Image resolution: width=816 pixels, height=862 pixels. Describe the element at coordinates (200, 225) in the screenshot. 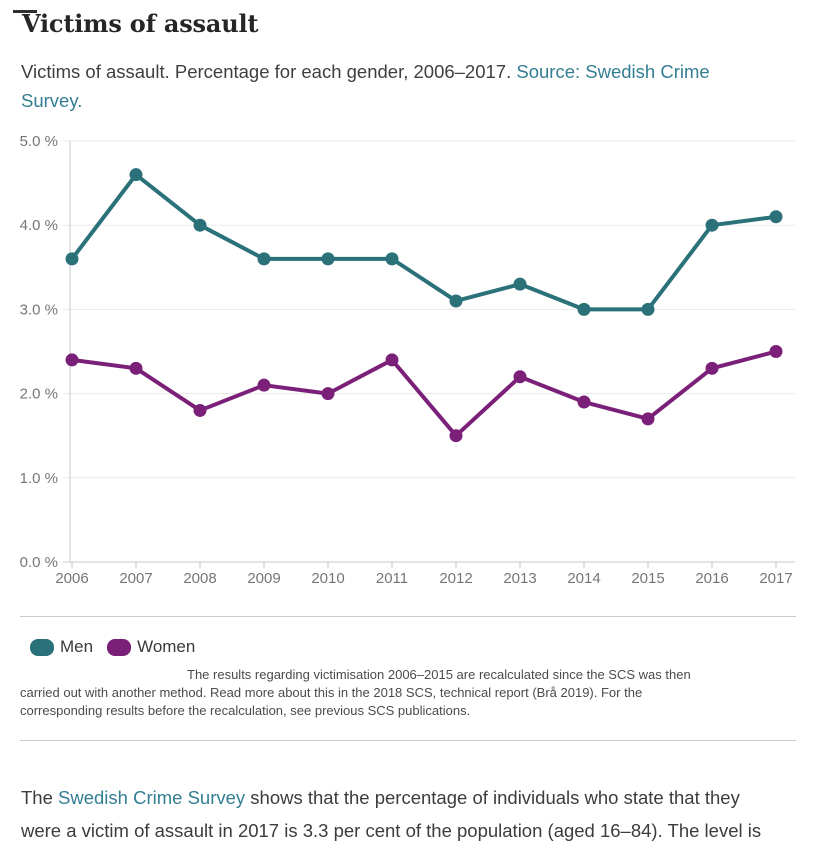

I see `data-point-men-2008` at that location.